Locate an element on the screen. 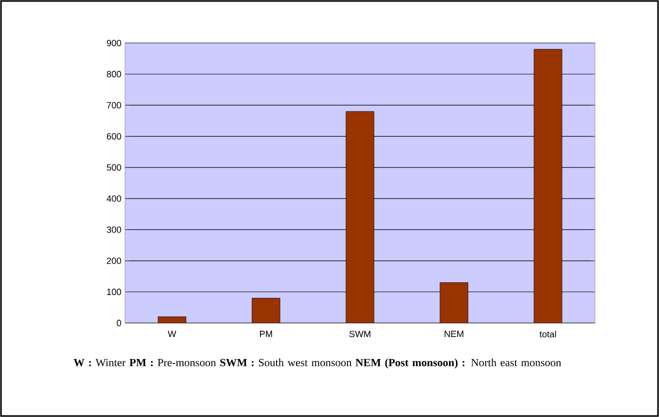  y-tick-label: 900 is located at coordinates (114, 43).